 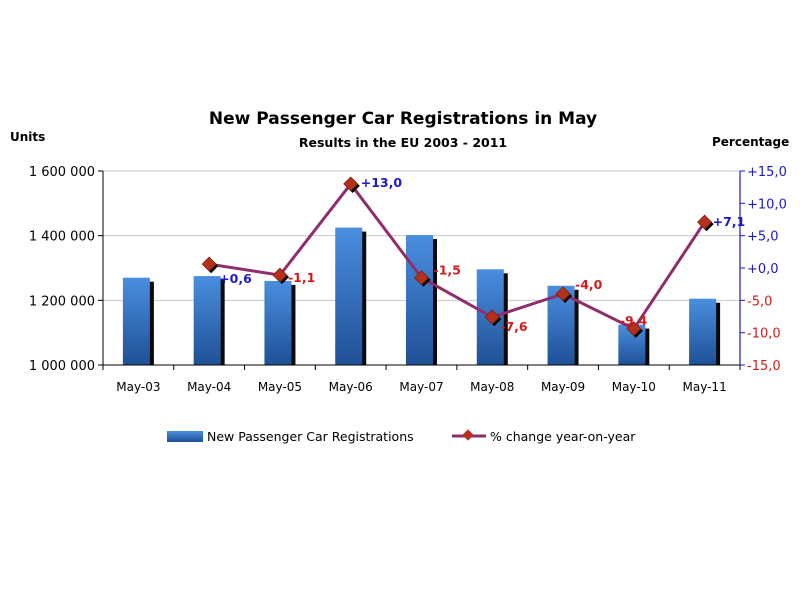 I want to click on right-tick-label: -5,0, so click(x=759, y=301).